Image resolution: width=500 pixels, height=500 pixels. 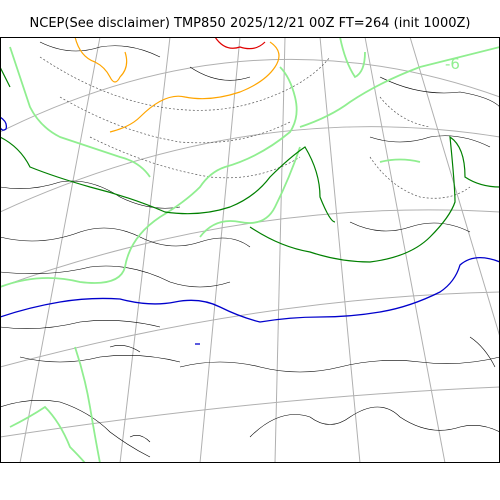 What do you see at coordinates (4, 123) in the screenshot?
I see `isotherm-blue-small` at bounding box center [4, 123].